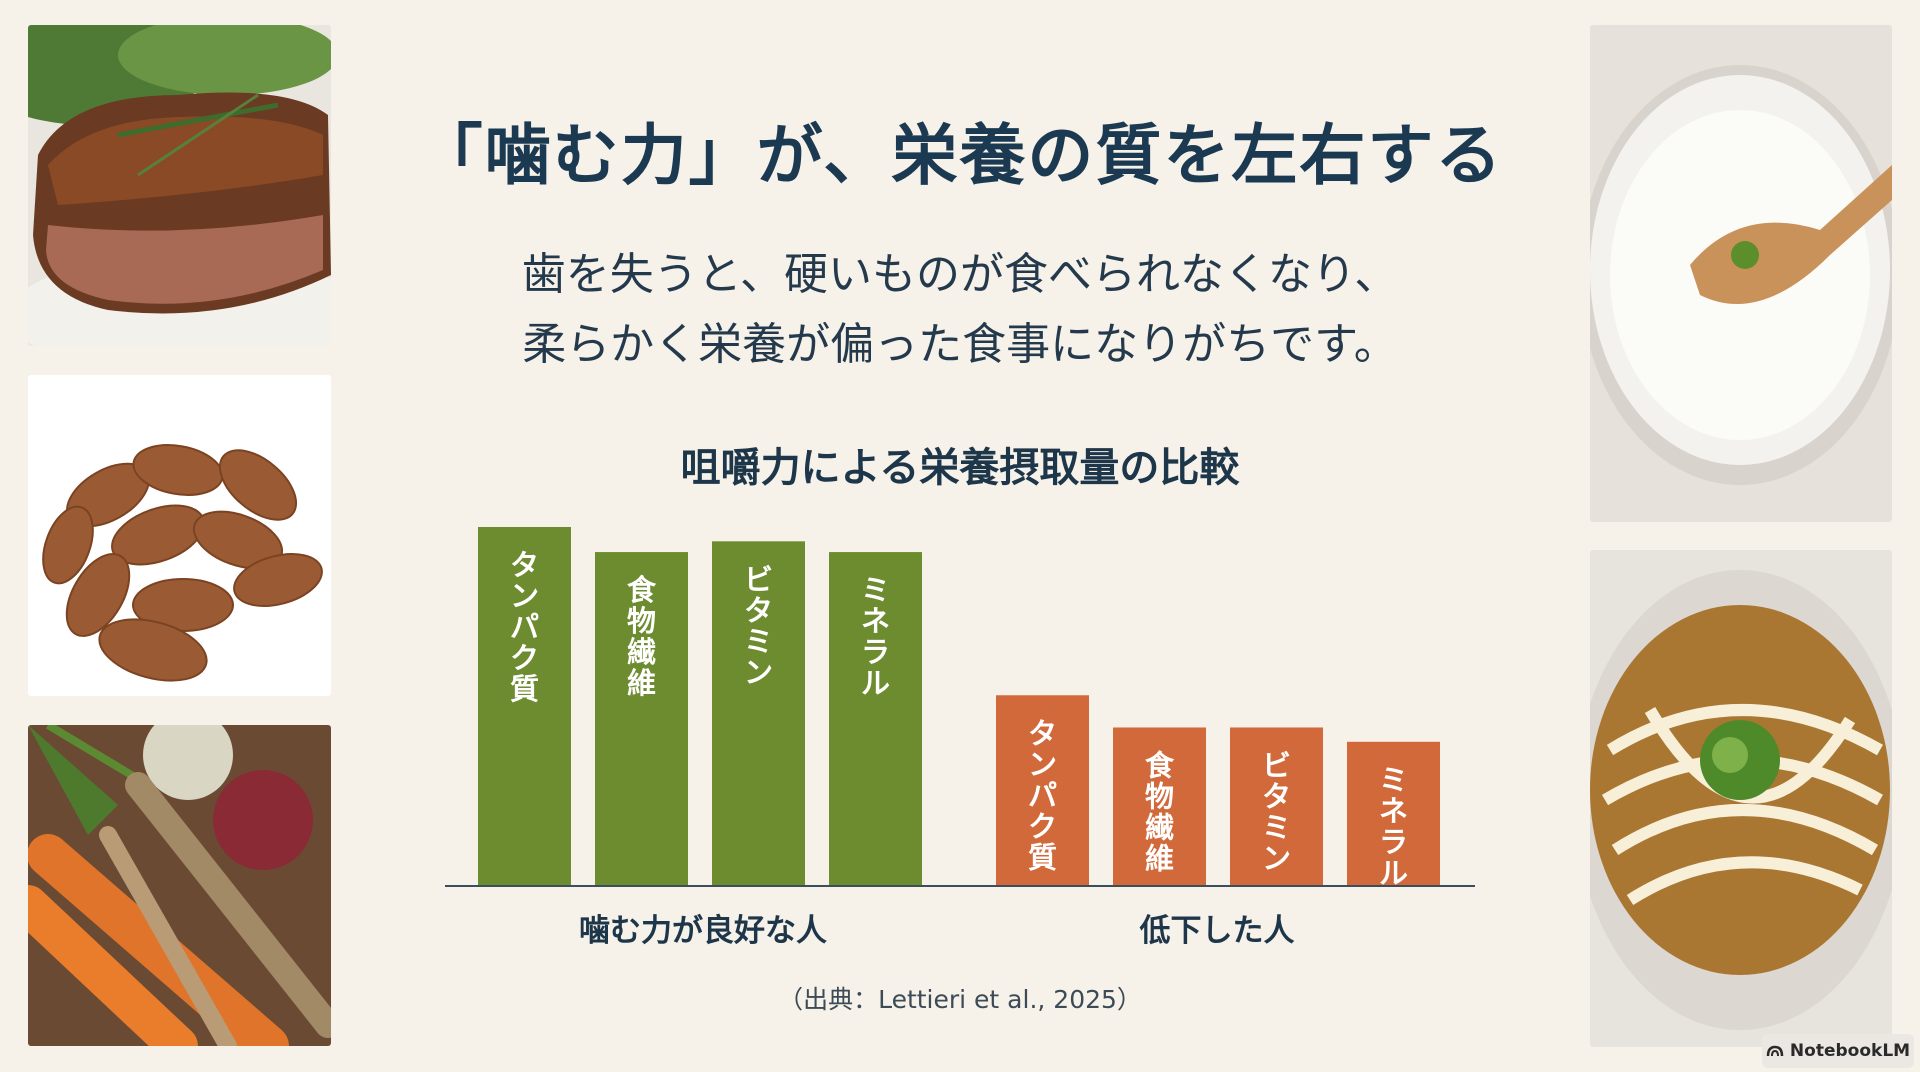 The image size is (1920, 1072). Describe the element at coordinates (1850, 1051) in the screenshot. I see `watermark-text: NotebookLM` at that location.